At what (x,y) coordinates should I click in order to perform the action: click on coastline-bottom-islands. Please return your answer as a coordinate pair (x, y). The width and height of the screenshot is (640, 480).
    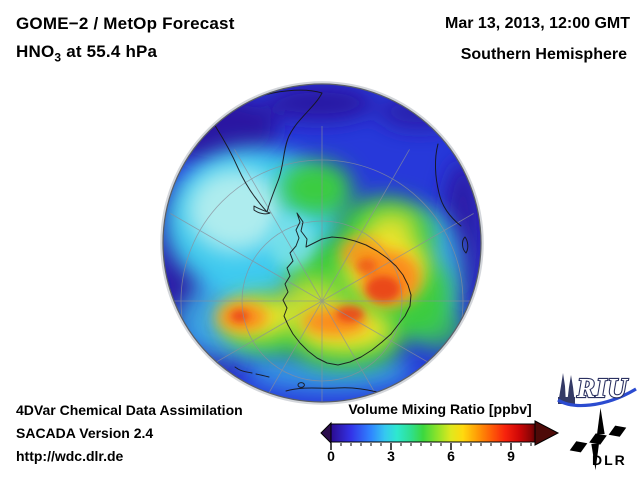
    Looking at the image, I should click on (306, 379).